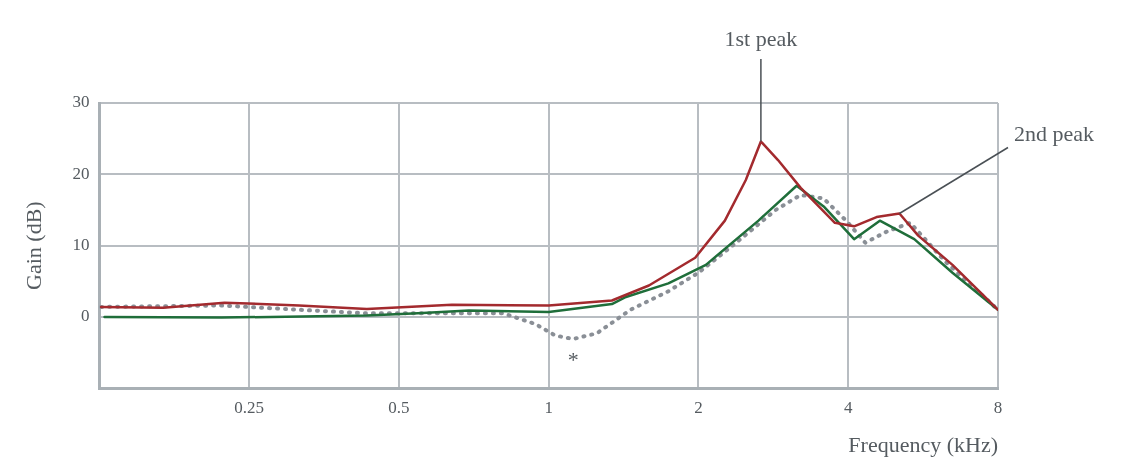  I want to click on x-tick-label: 8, so click(998, 407).